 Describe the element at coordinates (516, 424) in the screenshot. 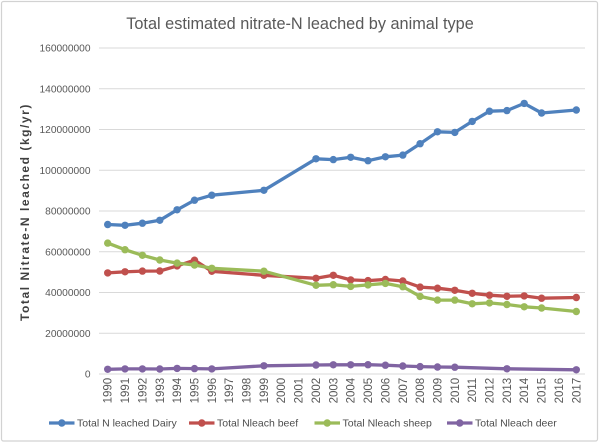

I see `svg-text: Total Nleach deer` at that location.